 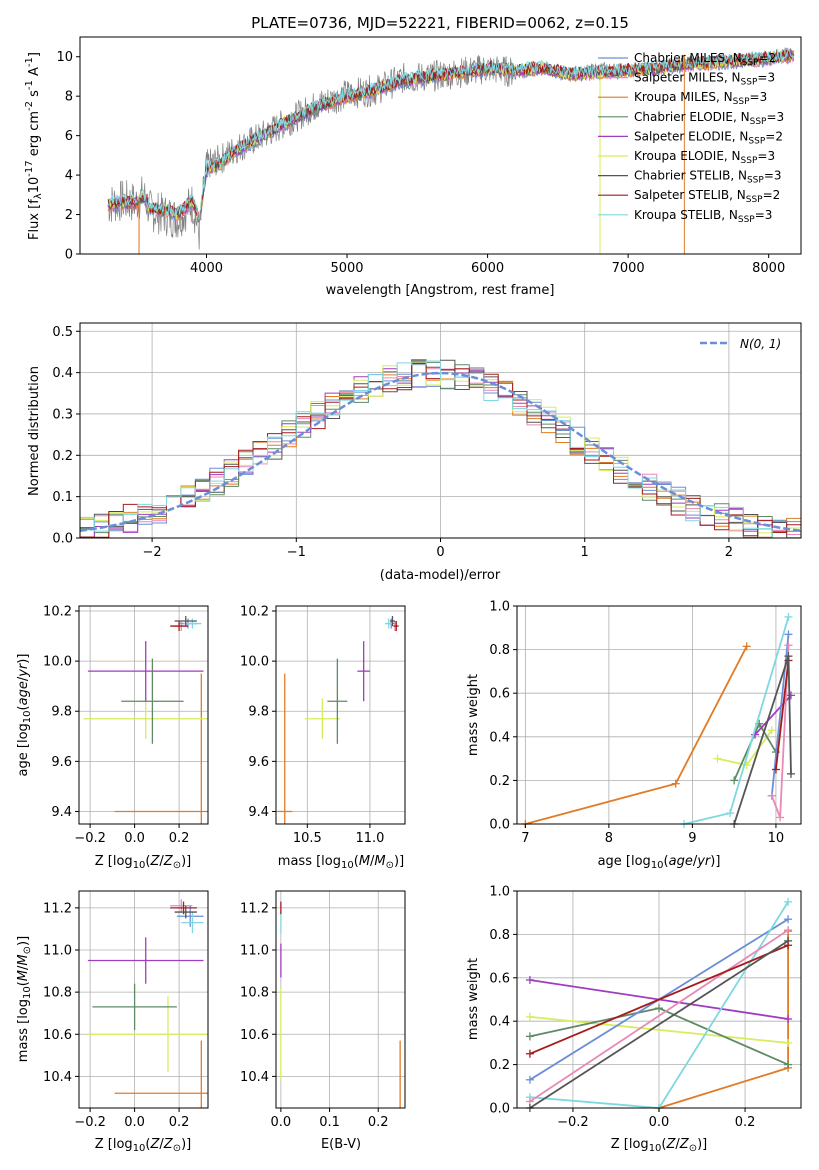 I want to click on y-tick-label: 10.8, so click(x=254, y=993).